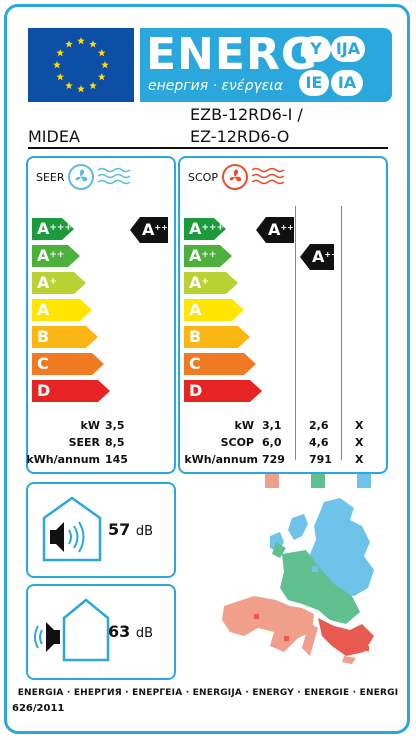 Image resolution: width=416 pixels, height=740 pixels. I want to click on seer-bar-label: B, so click(43, 336).